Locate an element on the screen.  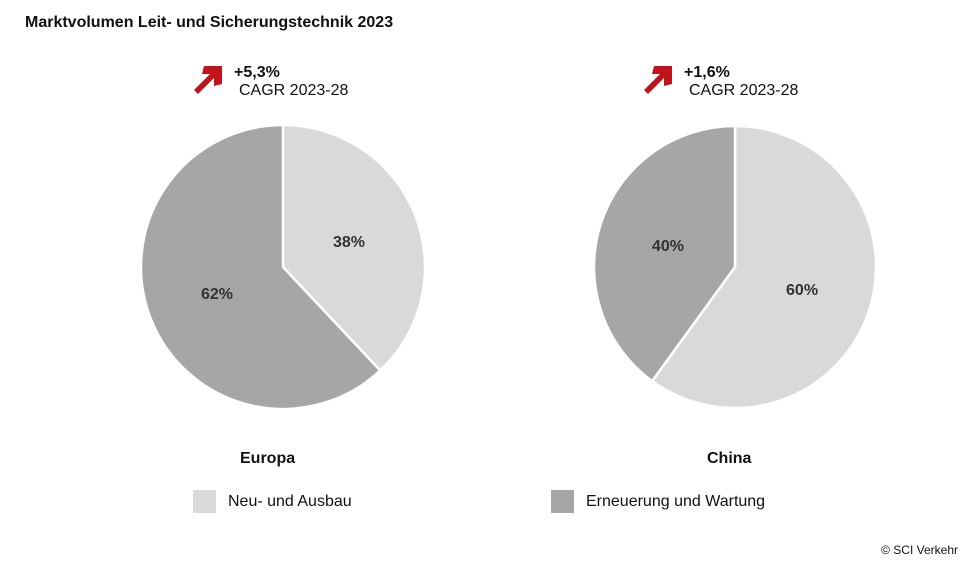
region-label-china: China is located at coordinates (729, 458).